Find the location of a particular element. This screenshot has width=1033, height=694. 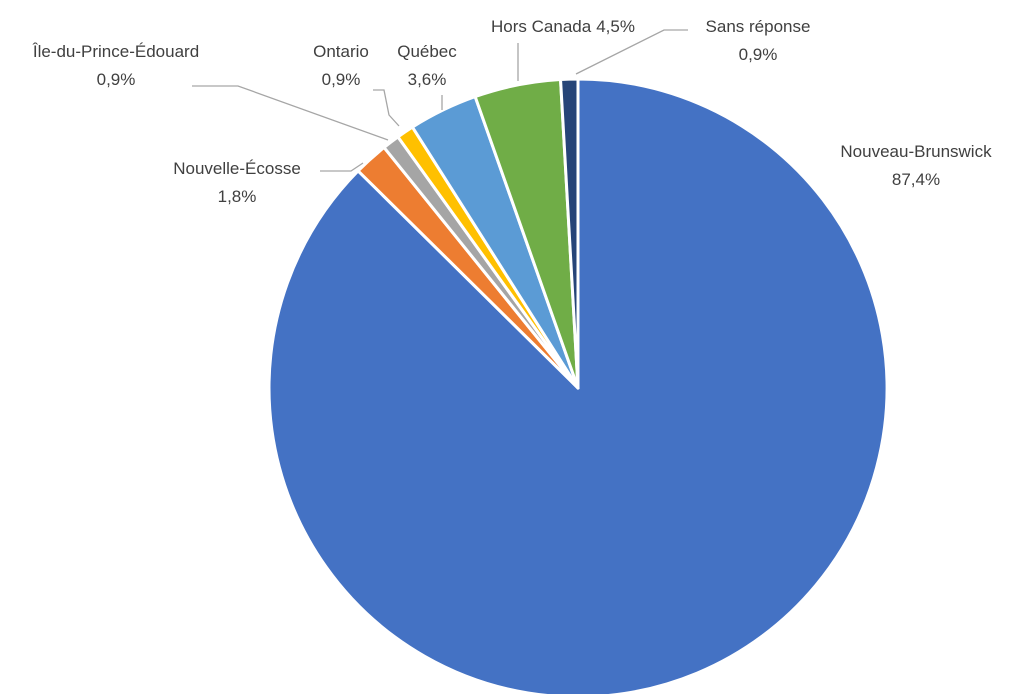

leader-line-ile-du-prince-edouard is located at coordinates (290, 113).